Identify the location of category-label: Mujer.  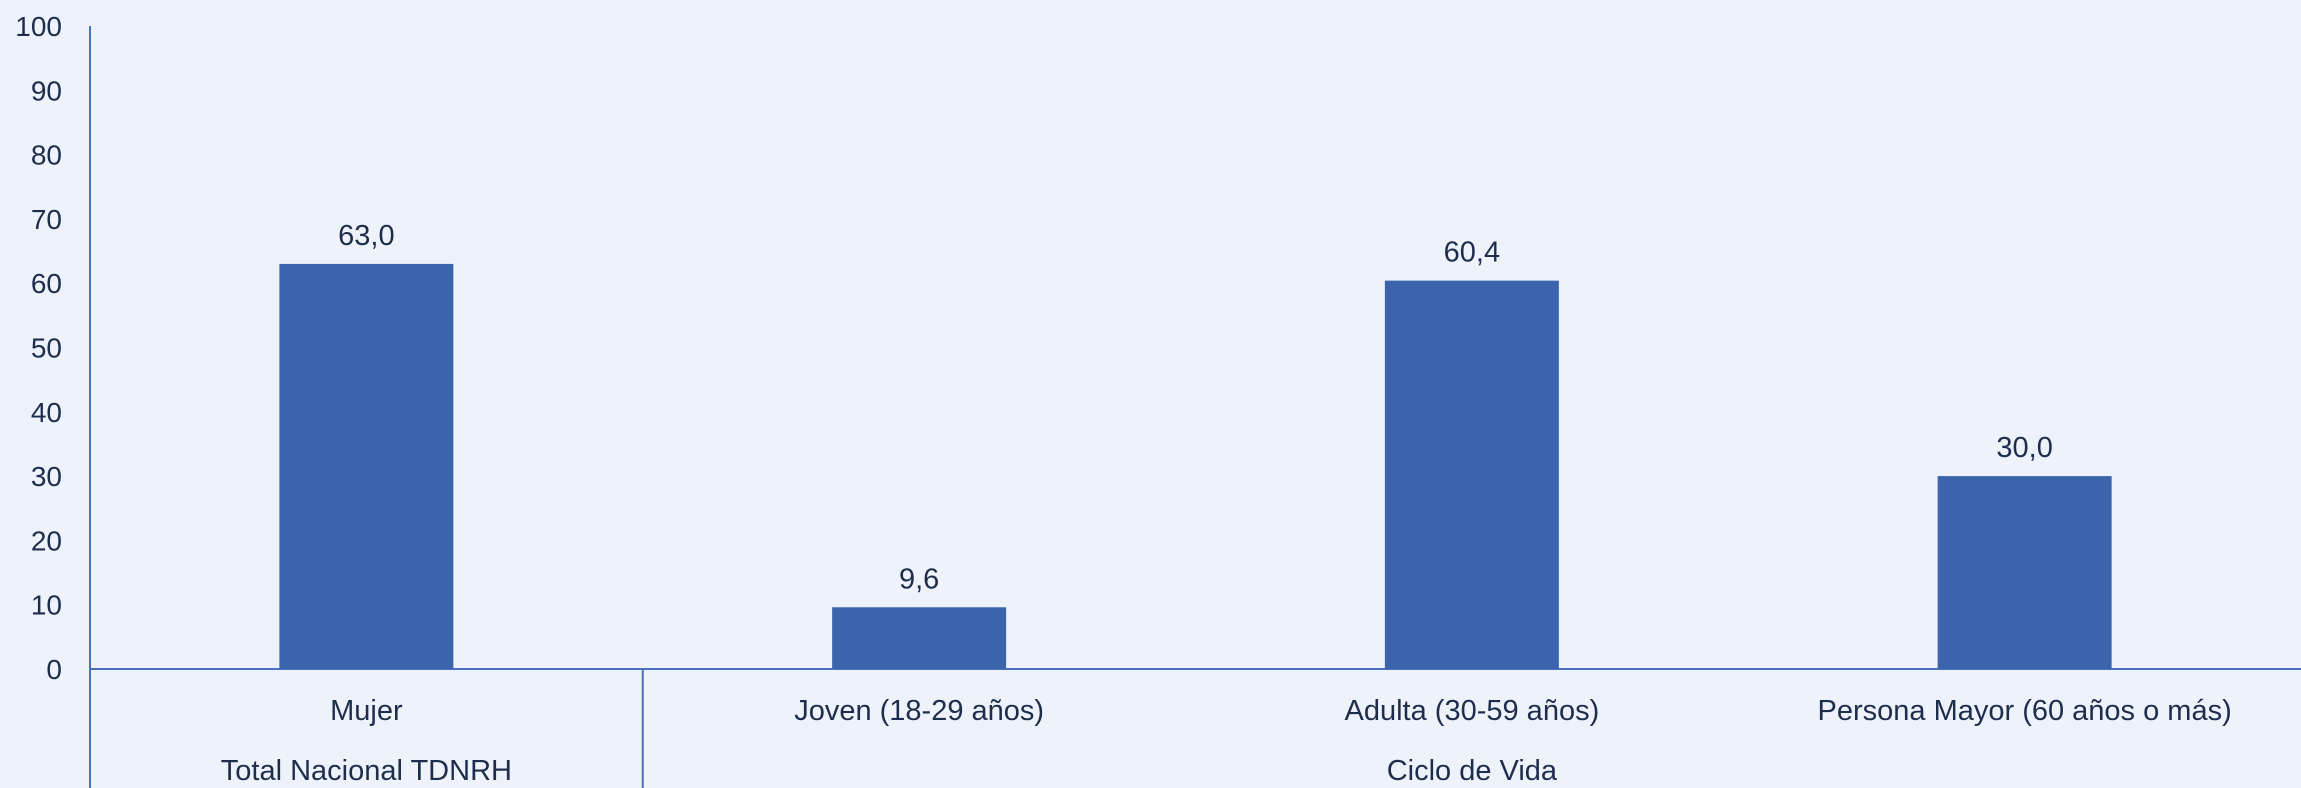
(366, 711).